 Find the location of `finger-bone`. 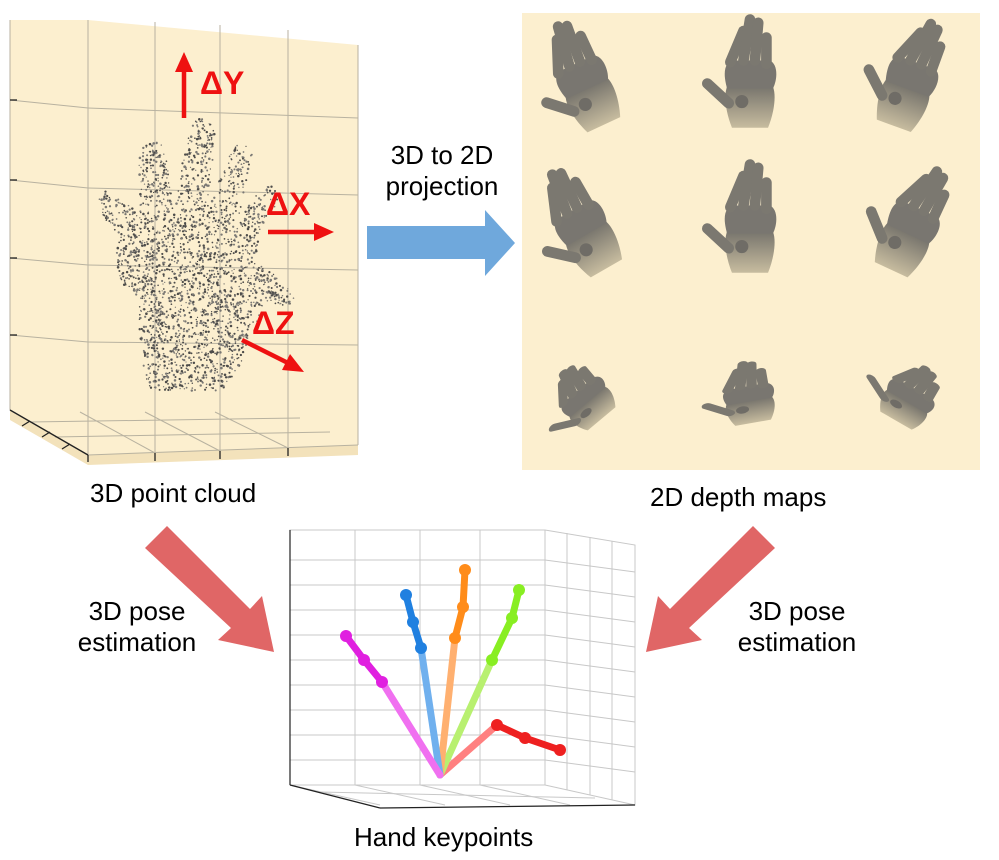

finger-bone is located at coordinates (542, 744).